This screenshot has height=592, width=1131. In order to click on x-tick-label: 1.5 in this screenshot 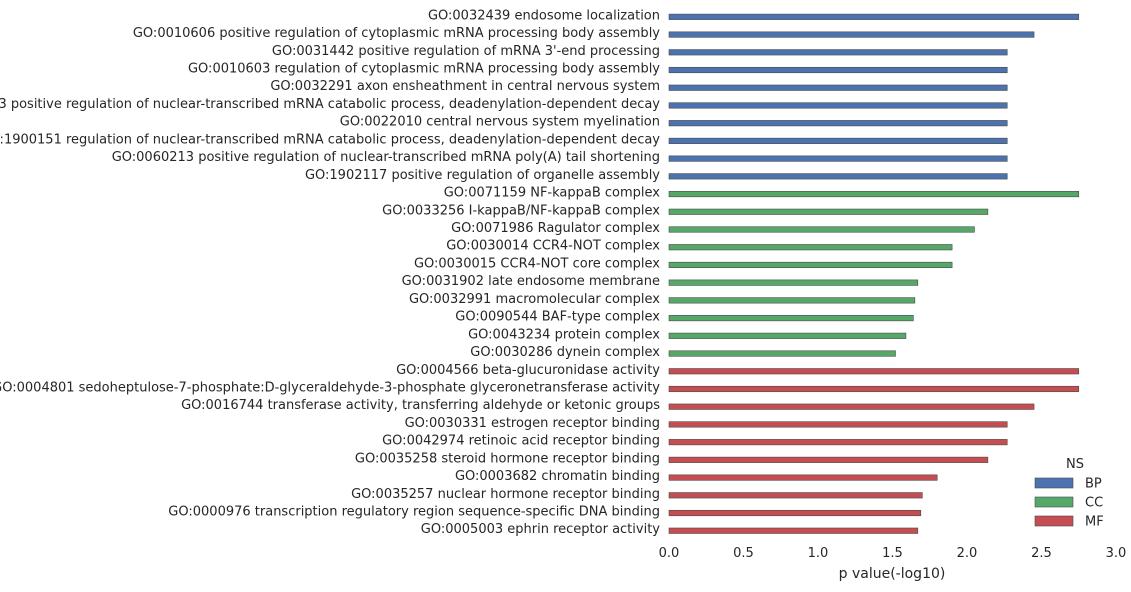, I will do `click(892, 553)`.